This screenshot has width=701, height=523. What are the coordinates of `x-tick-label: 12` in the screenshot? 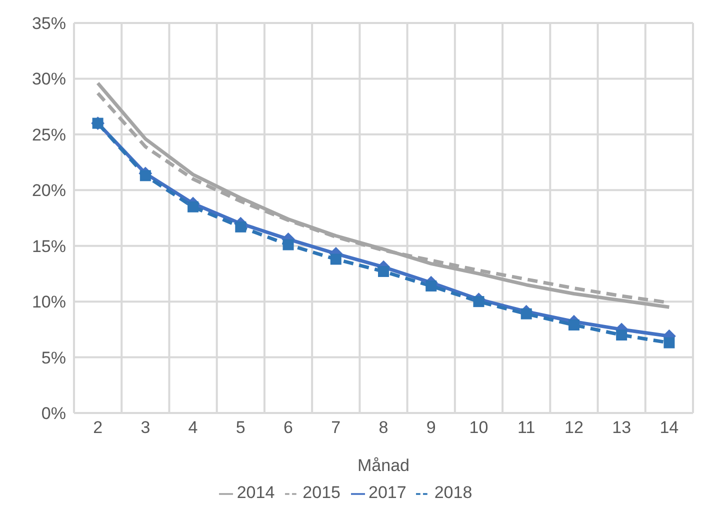 It's located at (574, 428).